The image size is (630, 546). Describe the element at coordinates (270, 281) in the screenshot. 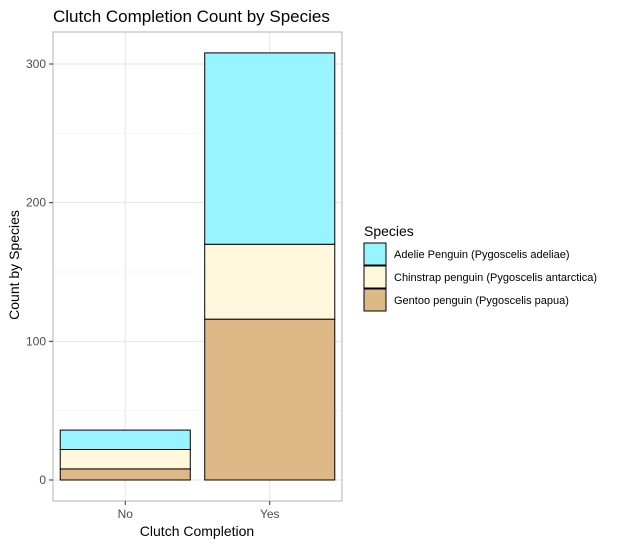

I see `bar-chinstrap-yes` at that location.